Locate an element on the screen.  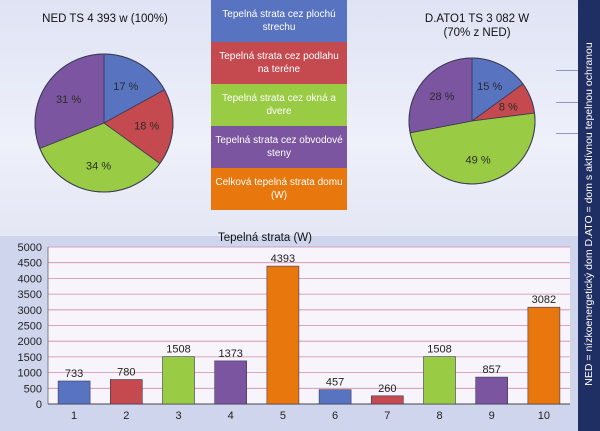
bar-value-label-2: 780 is located at coordinates (126, 373).